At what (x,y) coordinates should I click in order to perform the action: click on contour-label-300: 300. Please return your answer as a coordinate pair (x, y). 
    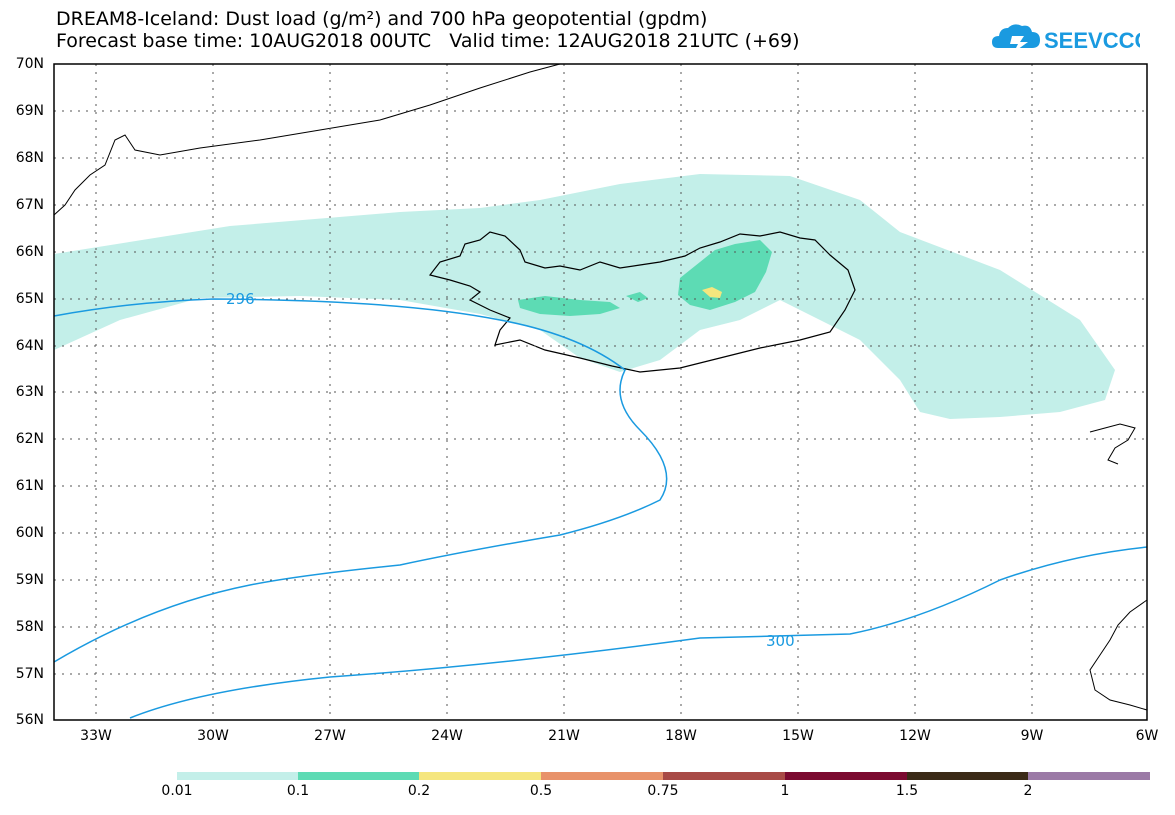
    Looking at the image, I should click on (780, 641).